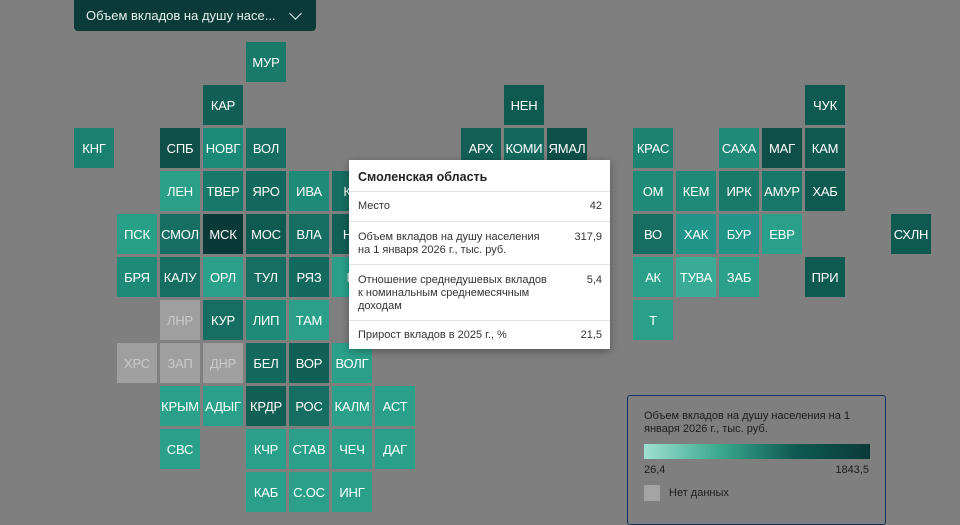  What do you see at coordinates (825, 105) in the screenshot?
I see `region-tile: ЧУК` at bounding box center [825, 105].